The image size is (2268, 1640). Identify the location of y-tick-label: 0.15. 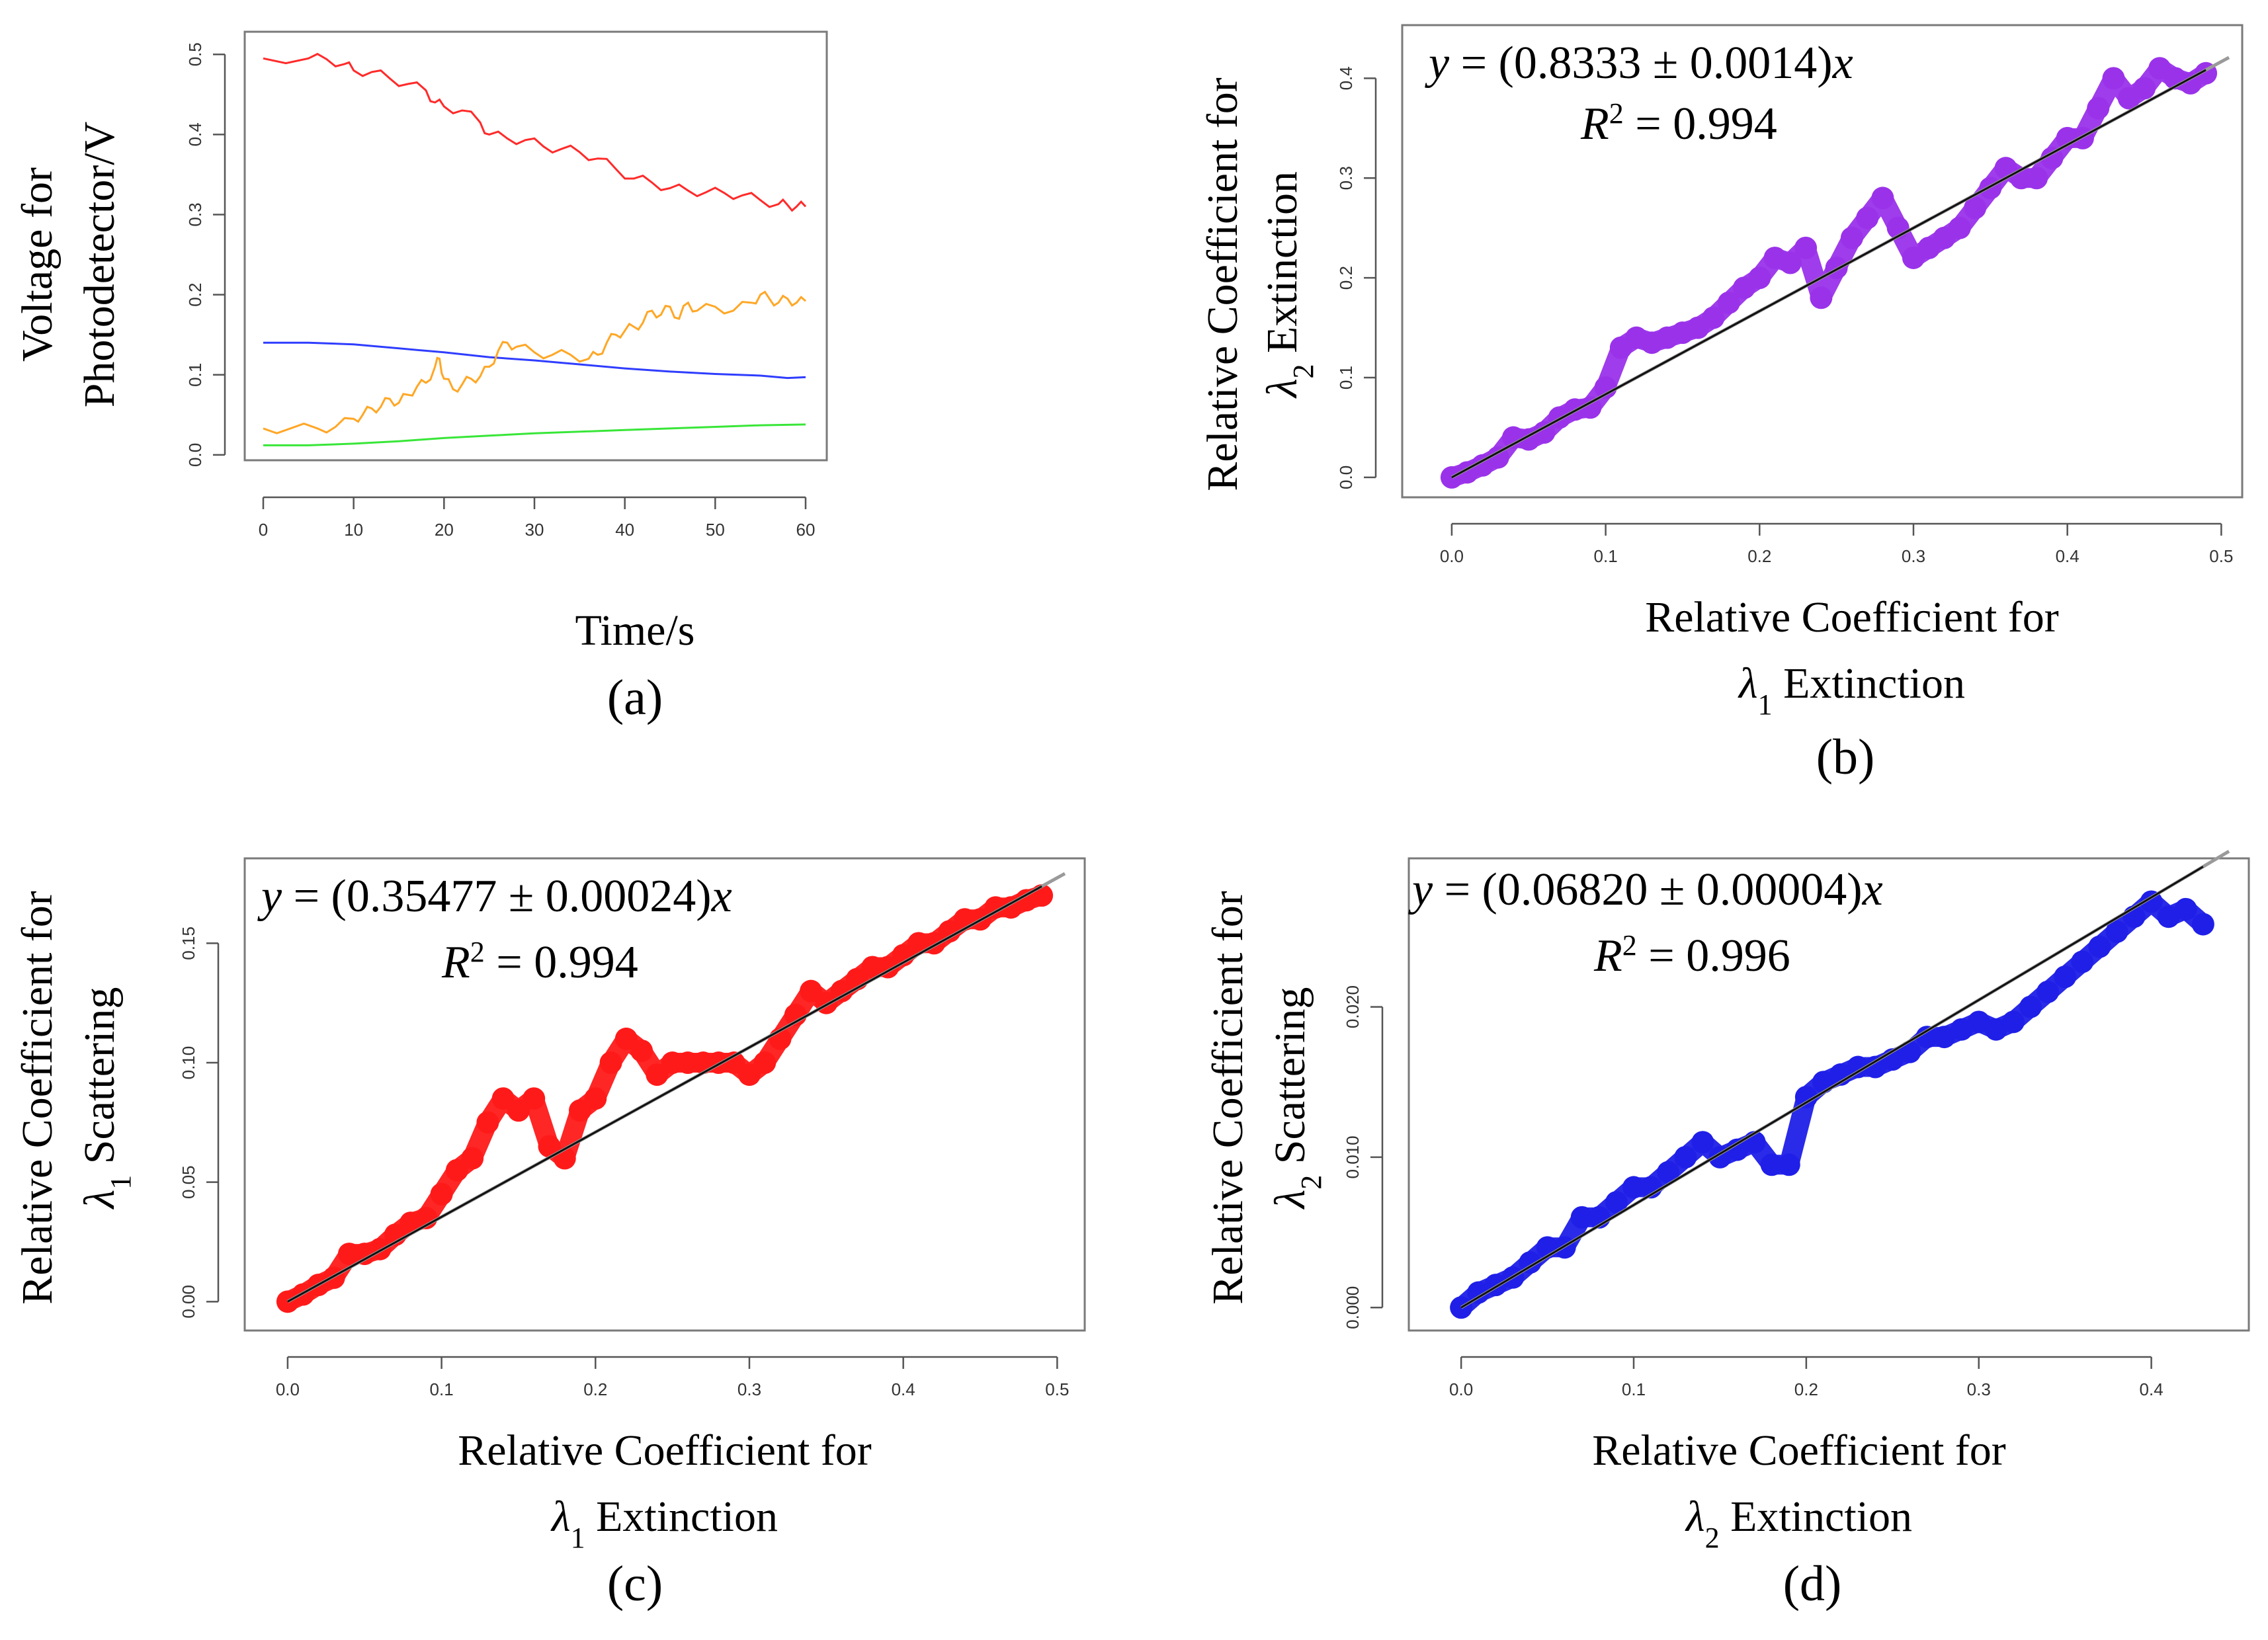
(188, 943).